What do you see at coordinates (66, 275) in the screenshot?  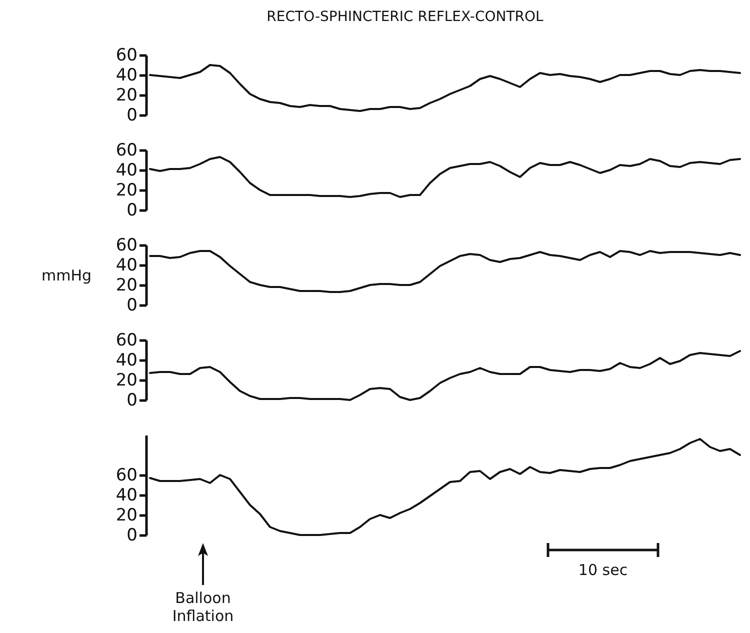 I see `y-axis-title: mmHg` at bounding box center [66, 275].